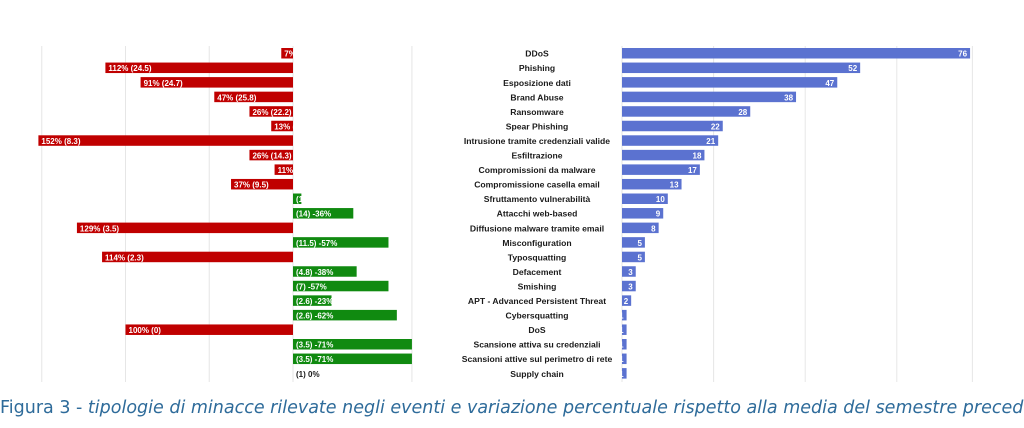 The image size is (1024, 428). What do you see at coordinates (852, 68) in the screenshot?
I see `count-value-label: 52` at bounding box center [852, 68].